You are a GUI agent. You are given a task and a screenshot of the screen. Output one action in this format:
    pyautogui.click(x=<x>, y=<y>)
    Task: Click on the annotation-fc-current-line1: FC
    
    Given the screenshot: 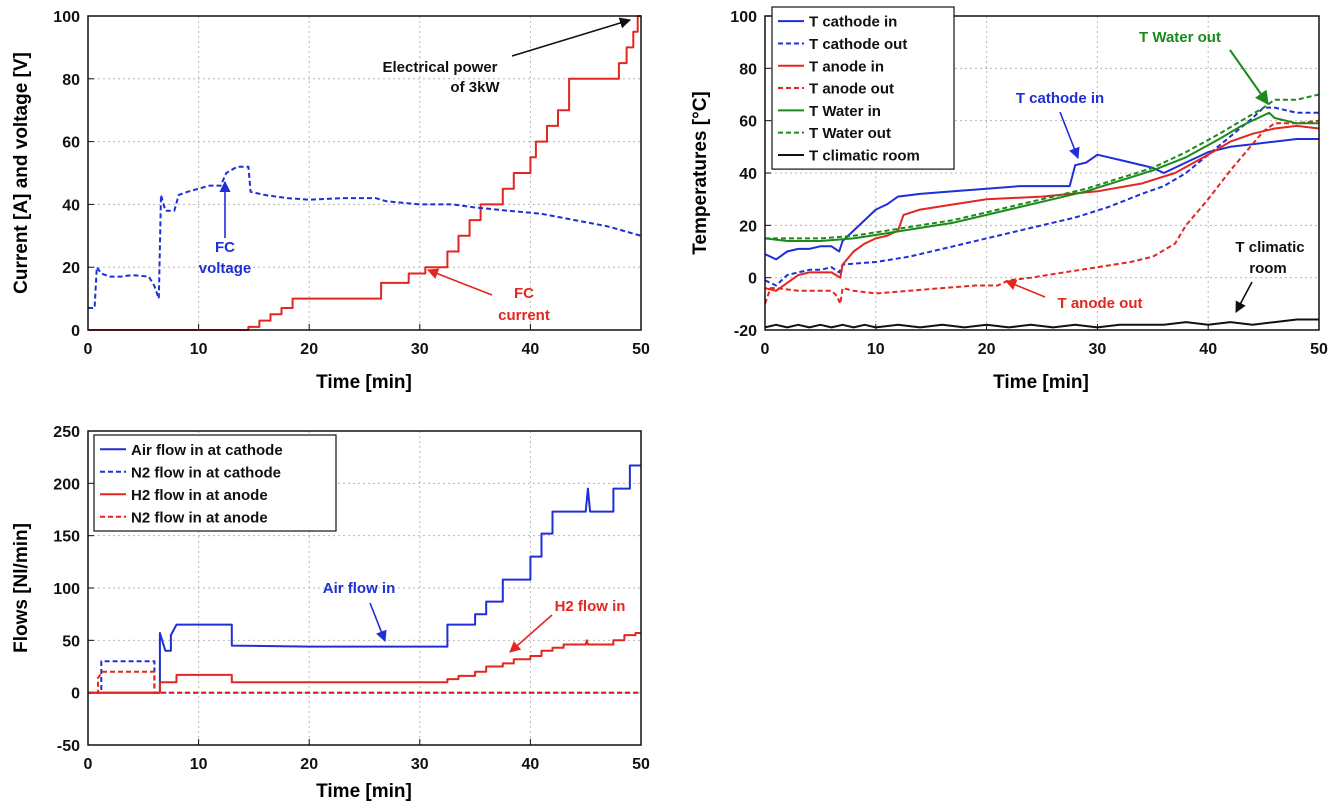 What is the action you would take?
    pyautogui.click(x=524, y=293)
    